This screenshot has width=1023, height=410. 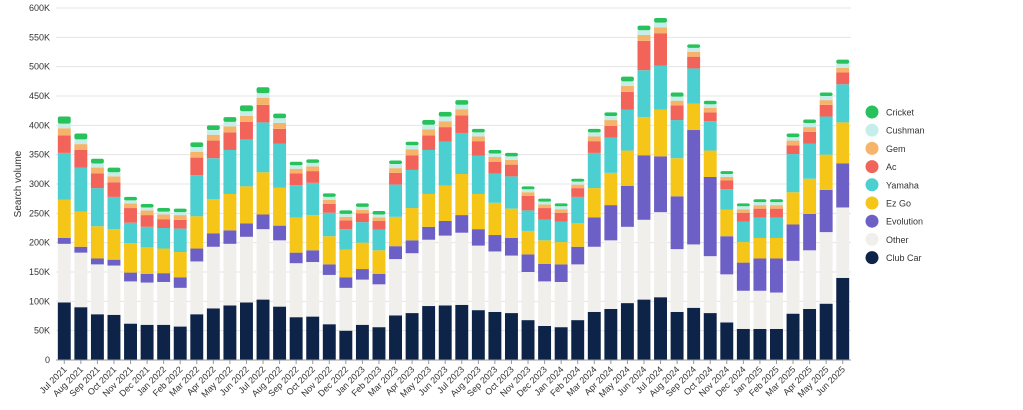 What do you see at coordinates (892, 185) in the screenshot?
I see `legend-item-yamaha: Yamaha` at bounding box center [892, 185].